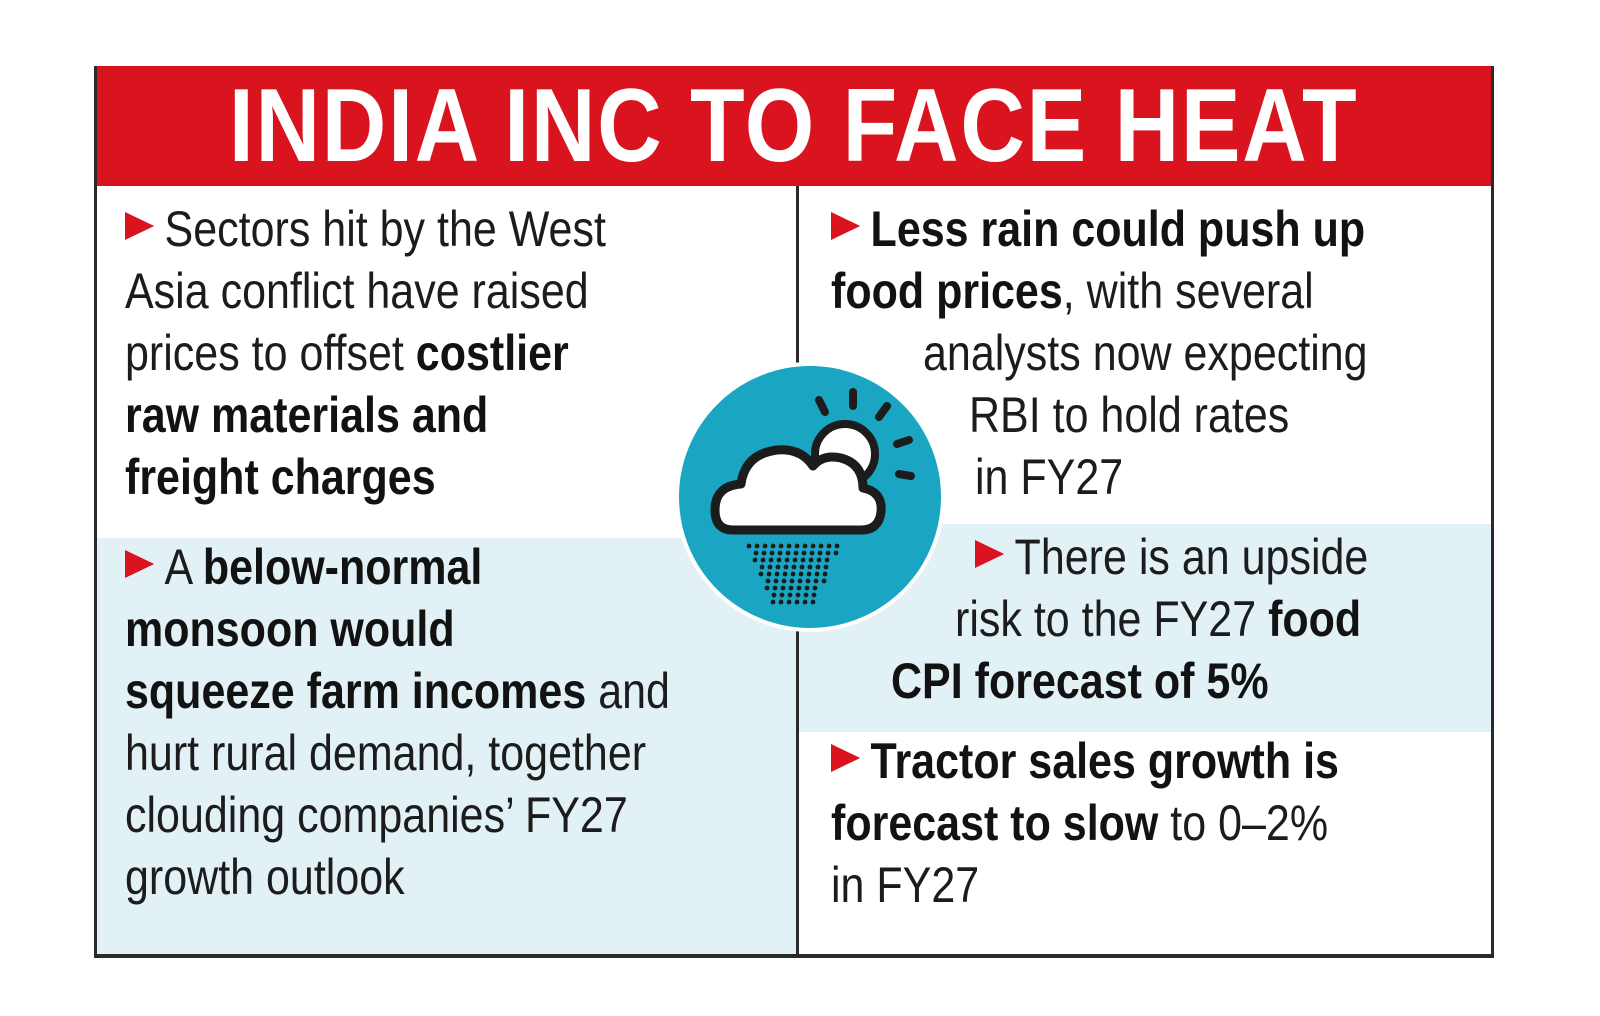 The height and width of the screenshot is (1016, 1600). Describe the element at coordinates (357, 291) in the screenshot. I see `point-text: Asia conflict have raised` at that location.